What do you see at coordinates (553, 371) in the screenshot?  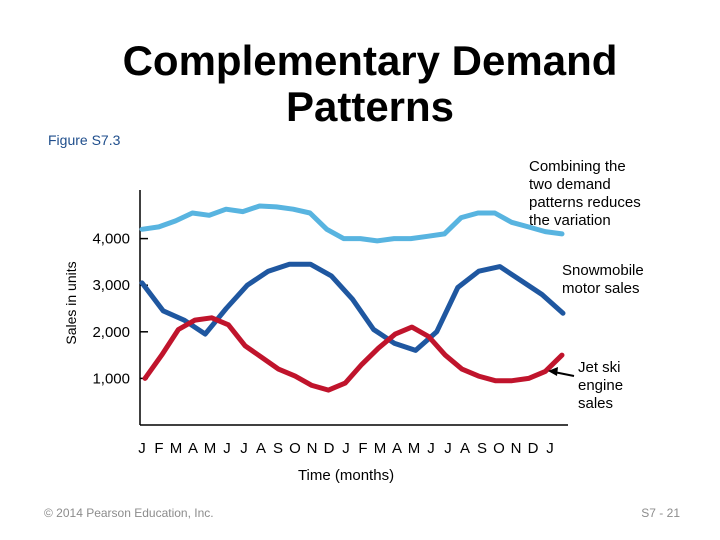 I see `annotation-arrowhead` at bounding box center [553, 371].